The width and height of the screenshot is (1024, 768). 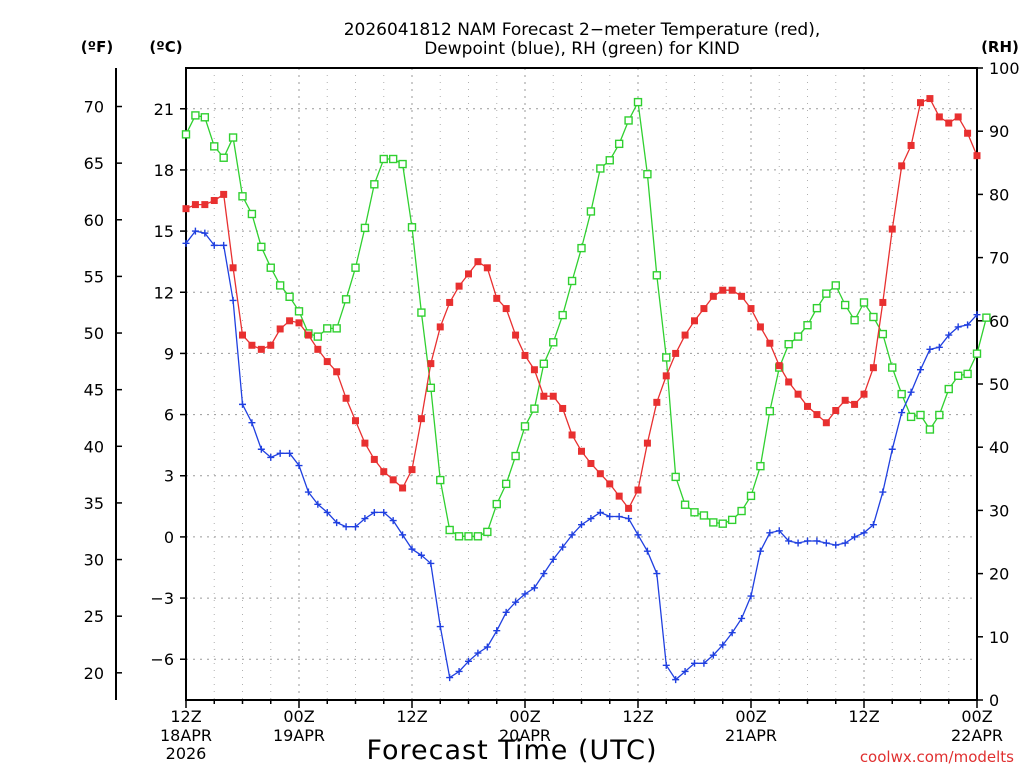 What do you see at coordinates (999, 258) in the screenshot?
I see `rh-tick-label: 70` at bounding box center [999, 258].